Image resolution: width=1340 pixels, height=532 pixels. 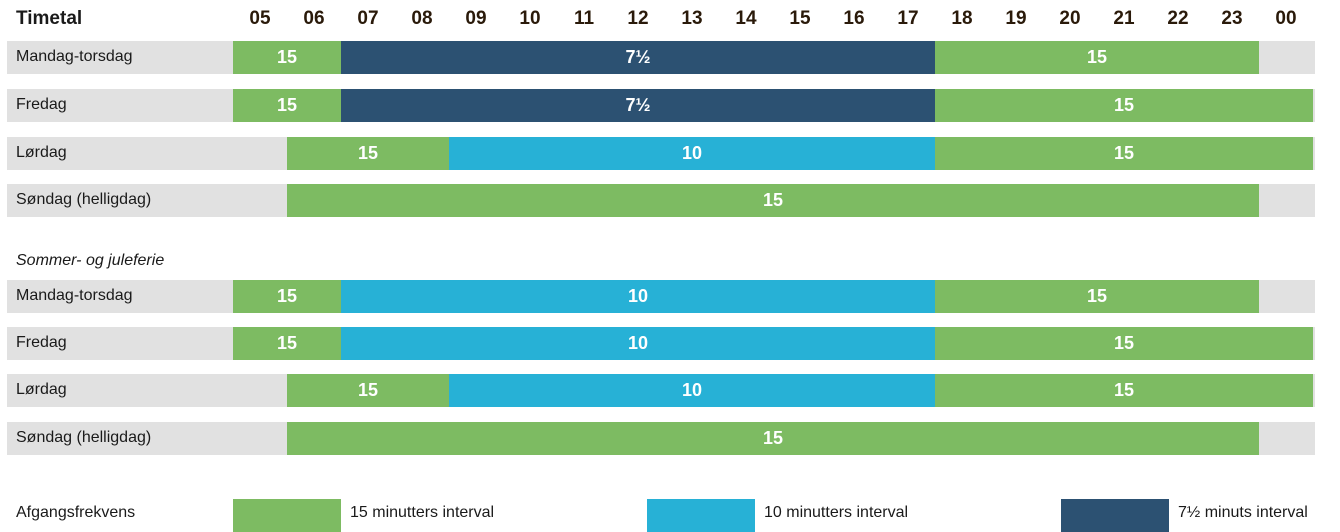 What do you see at coordinates (962, 18) in the screenshot?
I see `hour-label: 18` at bounding box center [962, 18].